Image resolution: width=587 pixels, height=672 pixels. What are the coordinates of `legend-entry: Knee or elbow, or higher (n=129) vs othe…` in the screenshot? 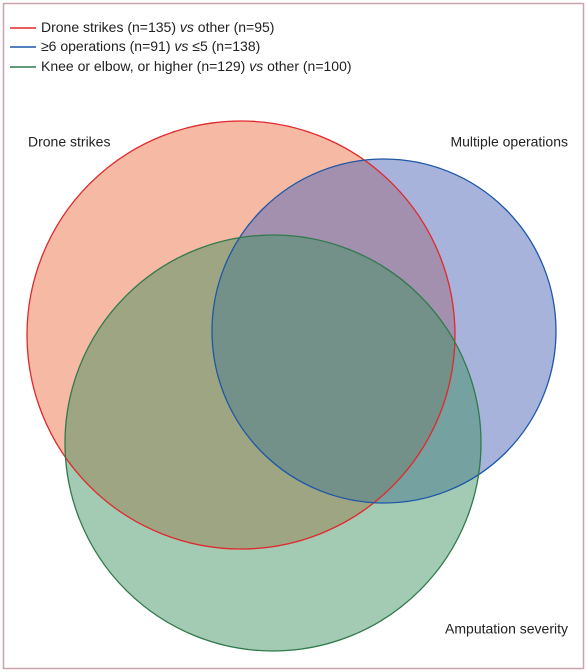 It's located at (196, 66).